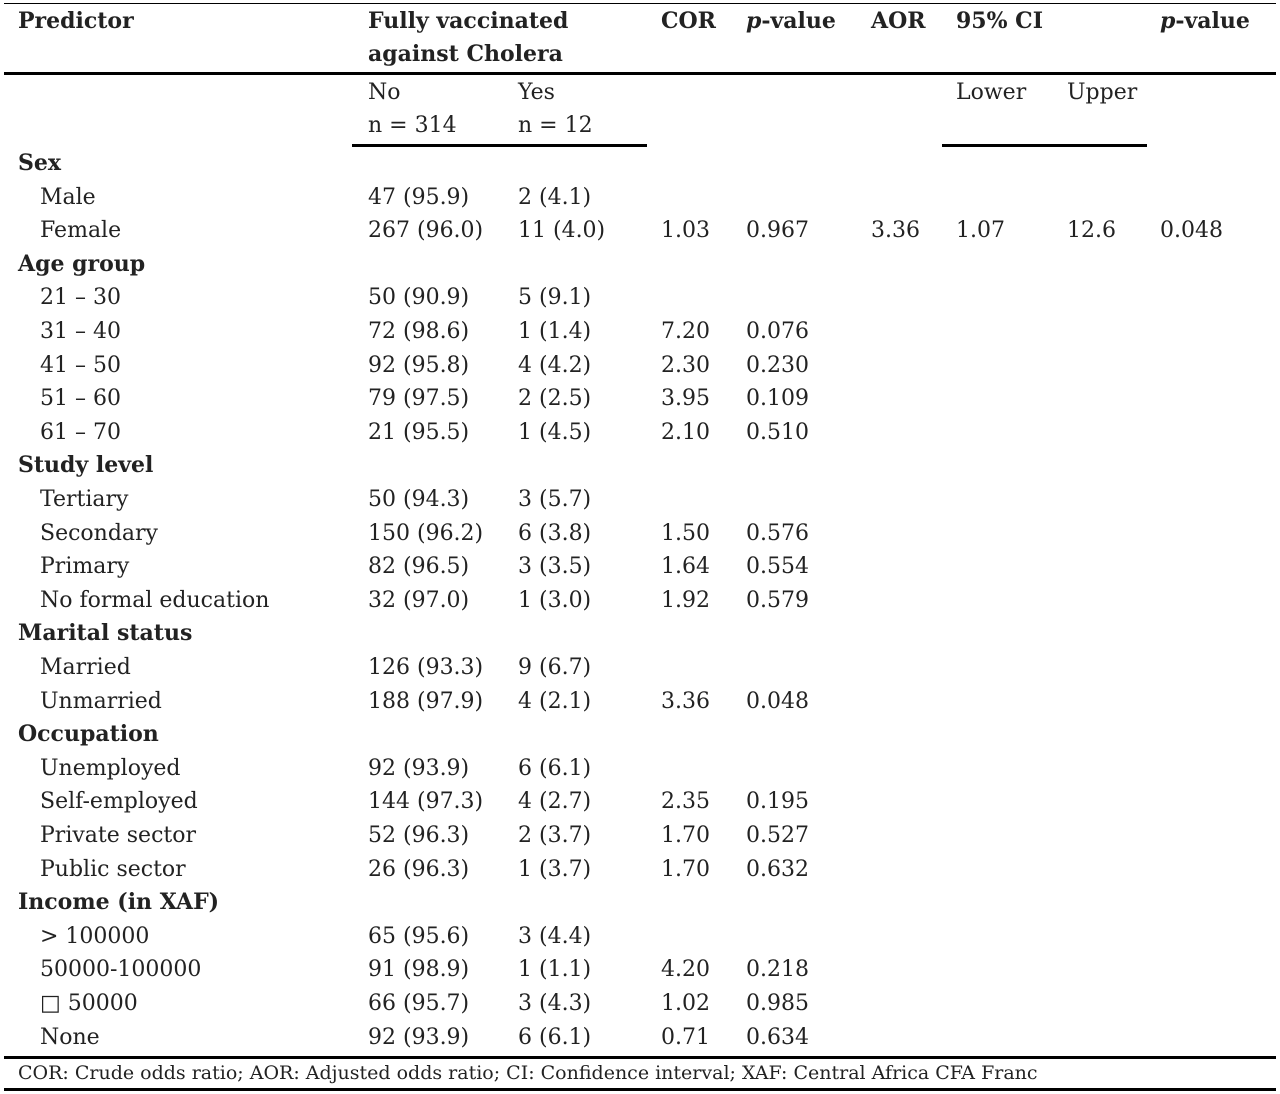  What do you see at coordinates (555, 197) in the screenshot?
I see `cell-yes: 2 (4.1)` at bounding box center [555, 197].